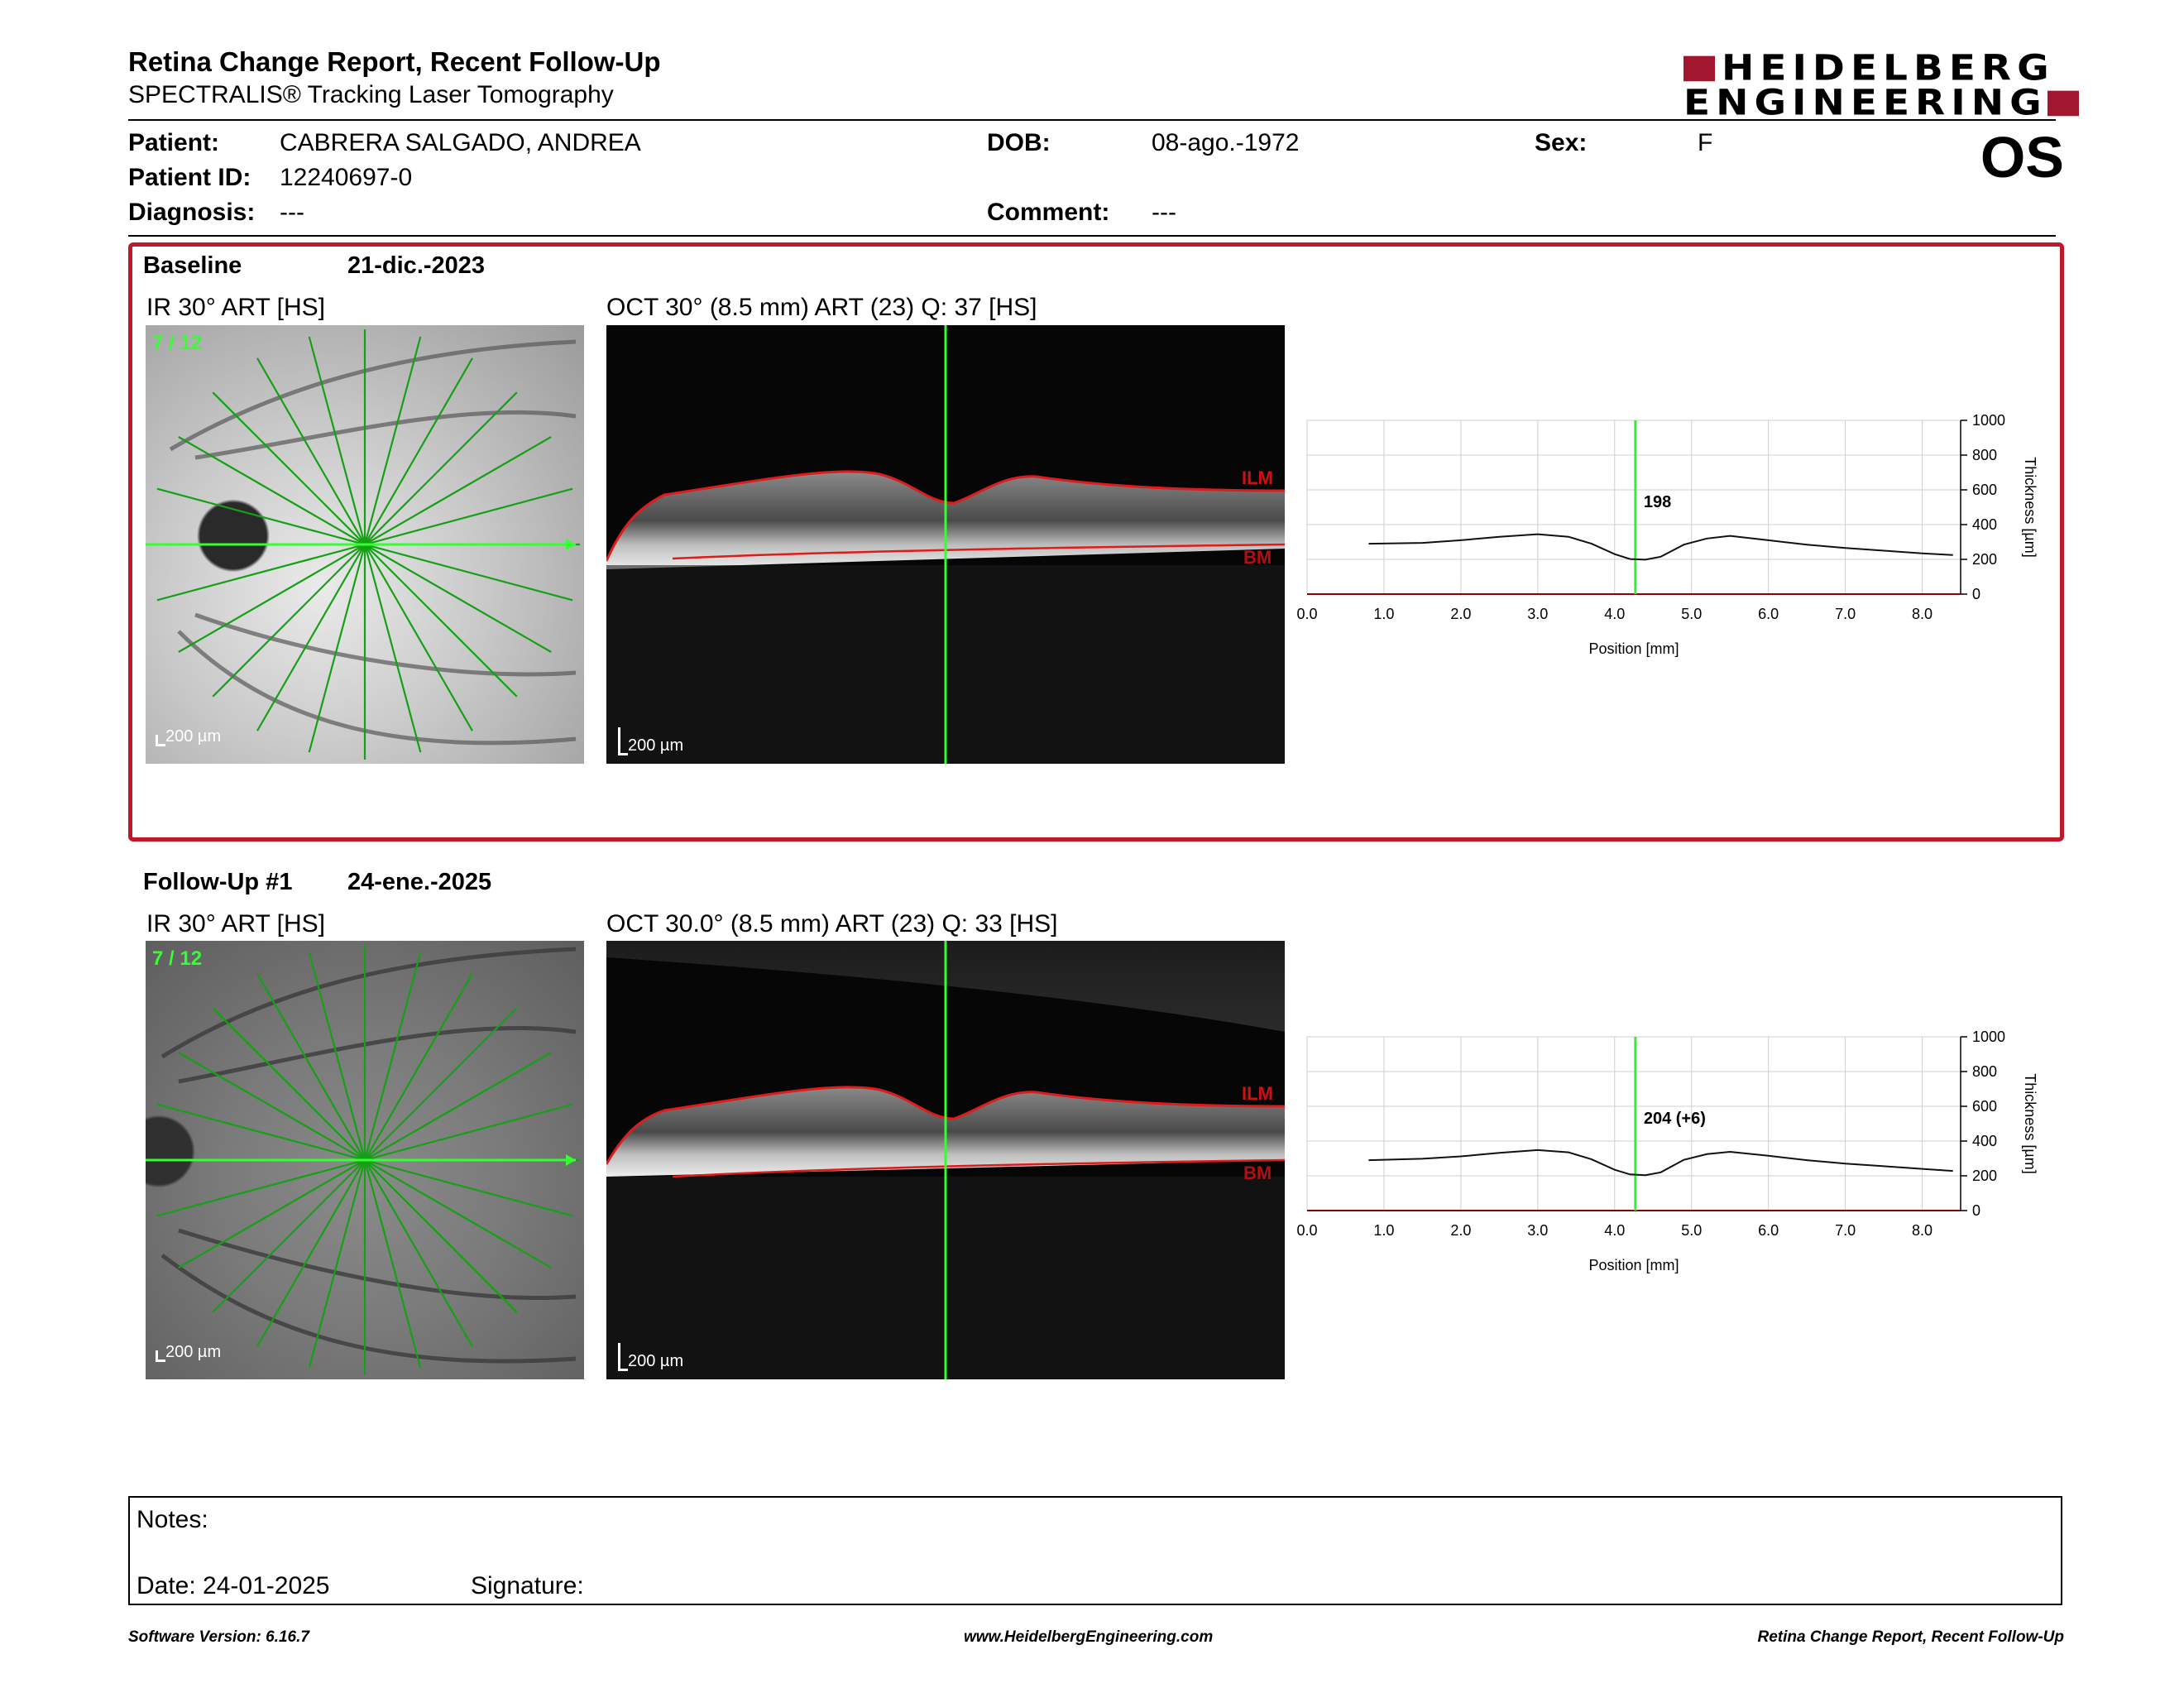 The image size is (2184, 1688). What do you see at coordinates (1089, 1637) in the screenshot?
I see `footer-website: www.HeidelbergEngineering.com` at bounding box center [1089, 1637].